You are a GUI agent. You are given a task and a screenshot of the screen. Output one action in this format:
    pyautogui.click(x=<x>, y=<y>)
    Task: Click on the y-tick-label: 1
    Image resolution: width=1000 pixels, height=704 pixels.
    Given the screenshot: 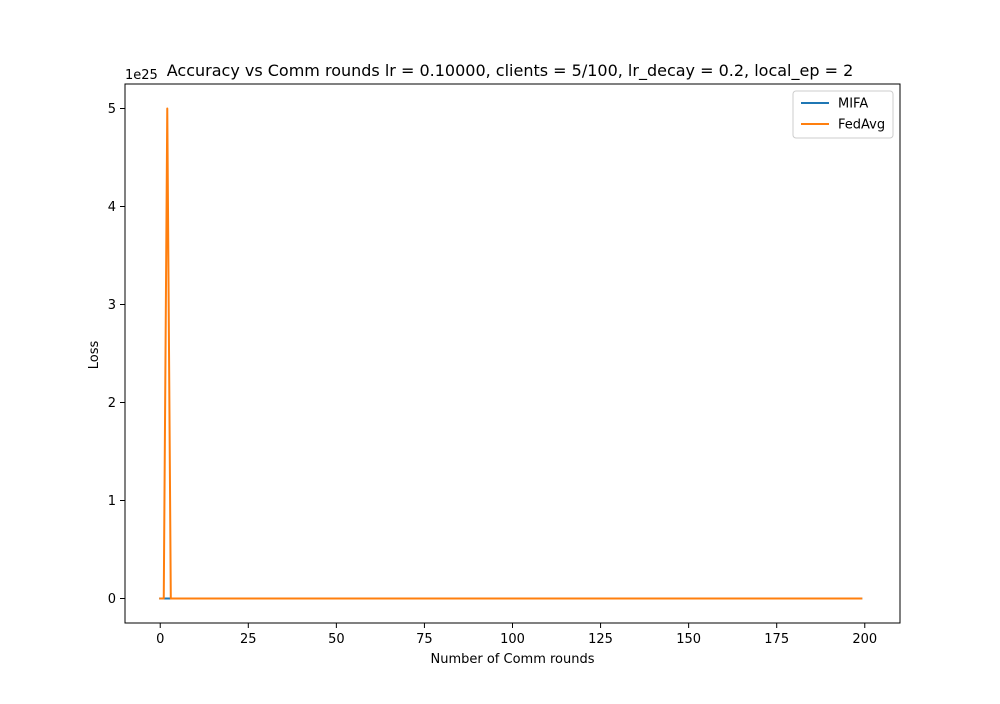 What is the action you would take?
    pyautogui.click(x=112, y=501)
    